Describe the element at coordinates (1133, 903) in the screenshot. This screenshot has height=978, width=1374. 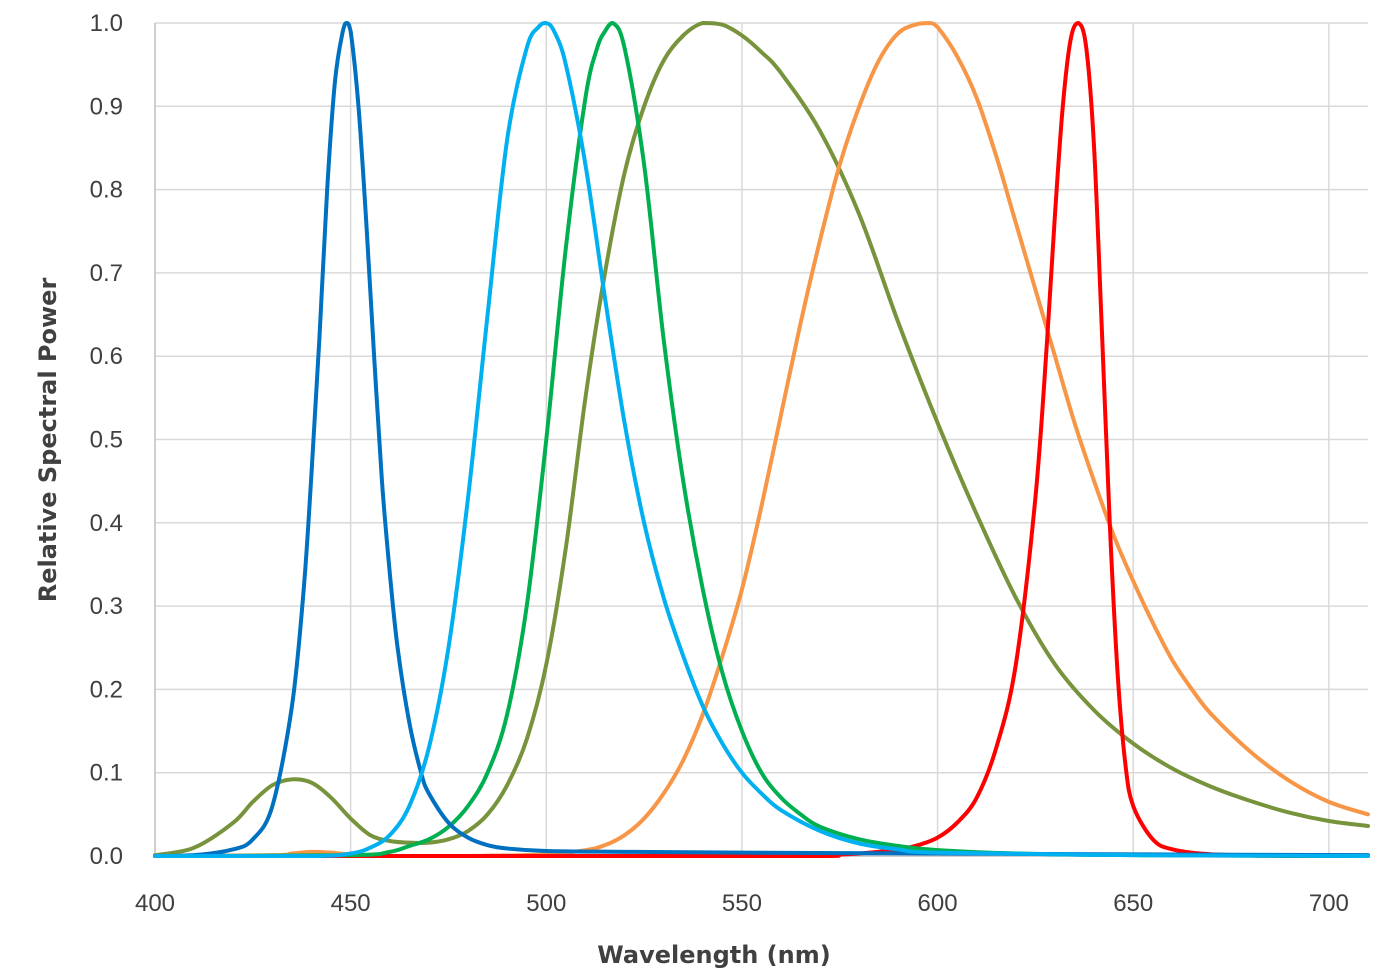
I see `x-tick-label: 650` at that location.